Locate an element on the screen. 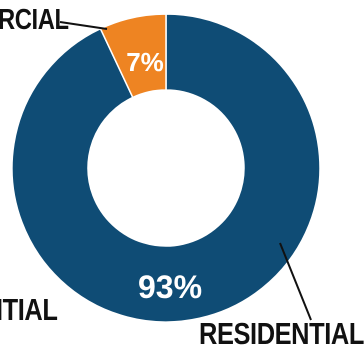 Image resolution: width=364 pixels, height=354 pixels. value-label-commercial: 7% is located at coordinates (145, 62).